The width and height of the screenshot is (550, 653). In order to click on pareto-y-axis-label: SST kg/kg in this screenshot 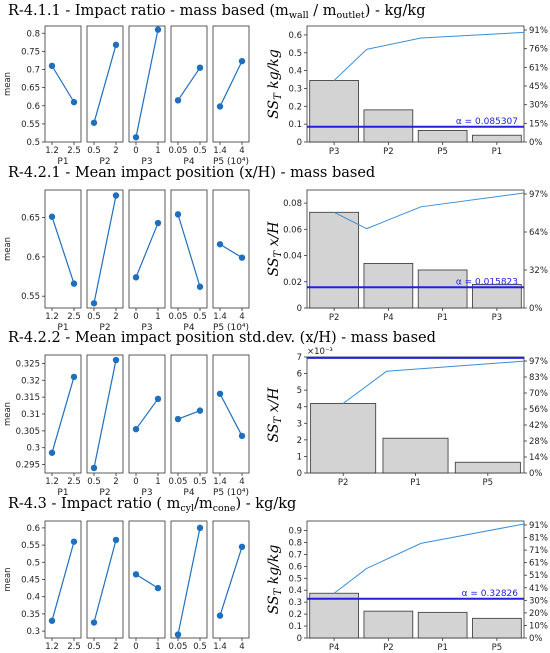, I will do `click(275, 84)`.